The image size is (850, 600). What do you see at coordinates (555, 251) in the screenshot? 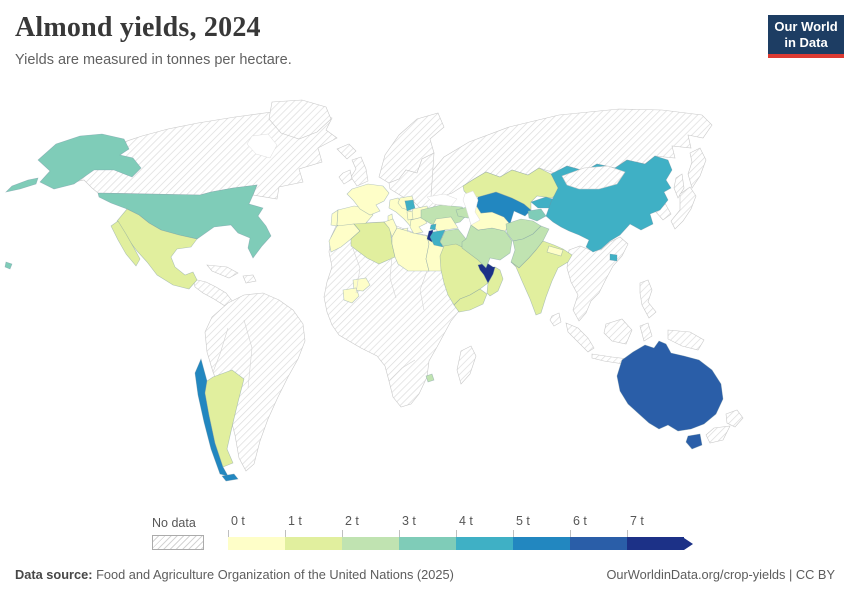
I see `country-nepal` at bounding box center [555, 251].